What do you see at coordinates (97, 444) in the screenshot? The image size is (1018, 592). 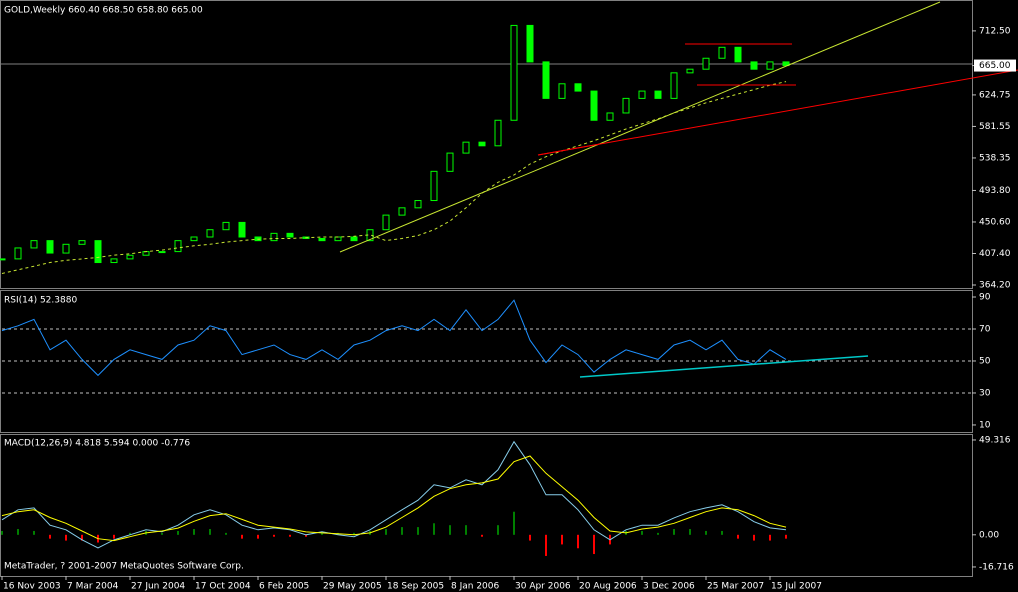 I see `macd-title: MACD(12,26,9) 4.818 5.594 0.000 -0.776` at bounding box center [97, 444].